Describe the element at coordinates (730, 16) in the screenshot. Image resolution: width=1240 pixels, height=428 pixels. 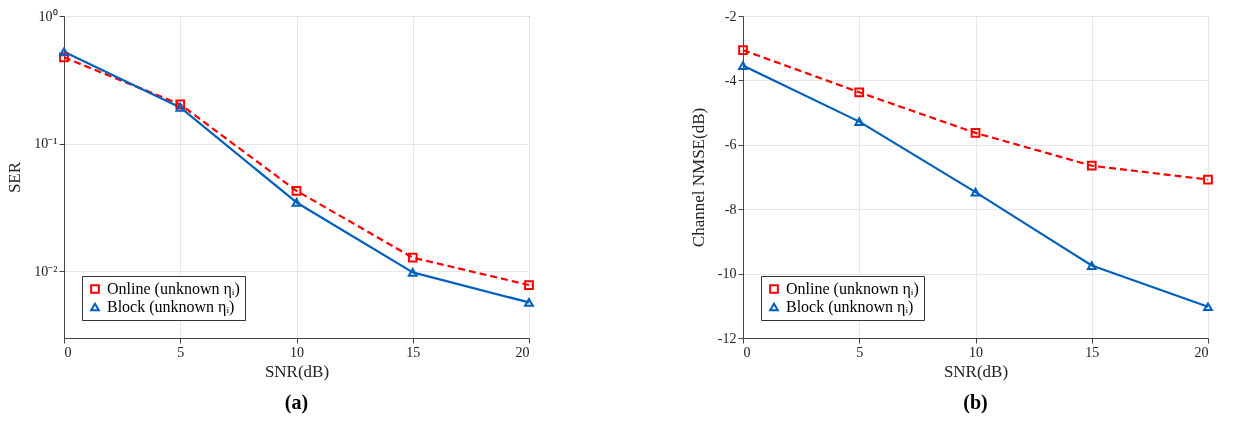
I see `y-tick-label: -2` at that location.